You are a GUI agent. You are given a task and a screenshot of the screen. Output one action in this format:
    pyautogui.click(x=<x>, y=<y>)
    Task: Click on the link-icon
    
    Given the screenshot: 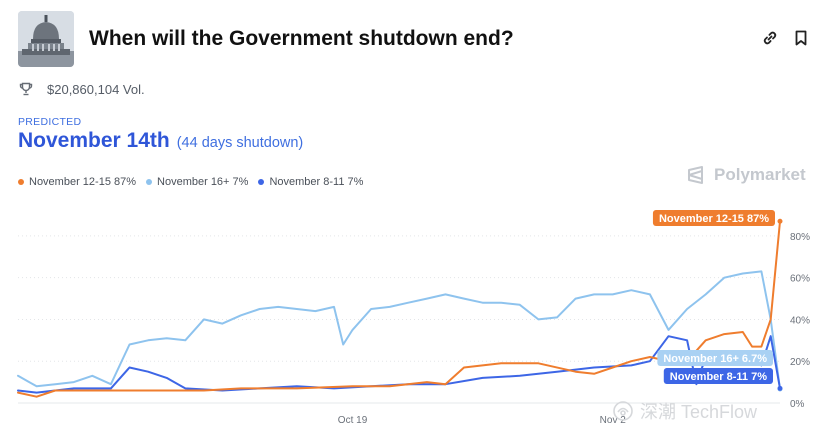 What is the action you would take?
    pyautogui.click(x=770, y=38)
    